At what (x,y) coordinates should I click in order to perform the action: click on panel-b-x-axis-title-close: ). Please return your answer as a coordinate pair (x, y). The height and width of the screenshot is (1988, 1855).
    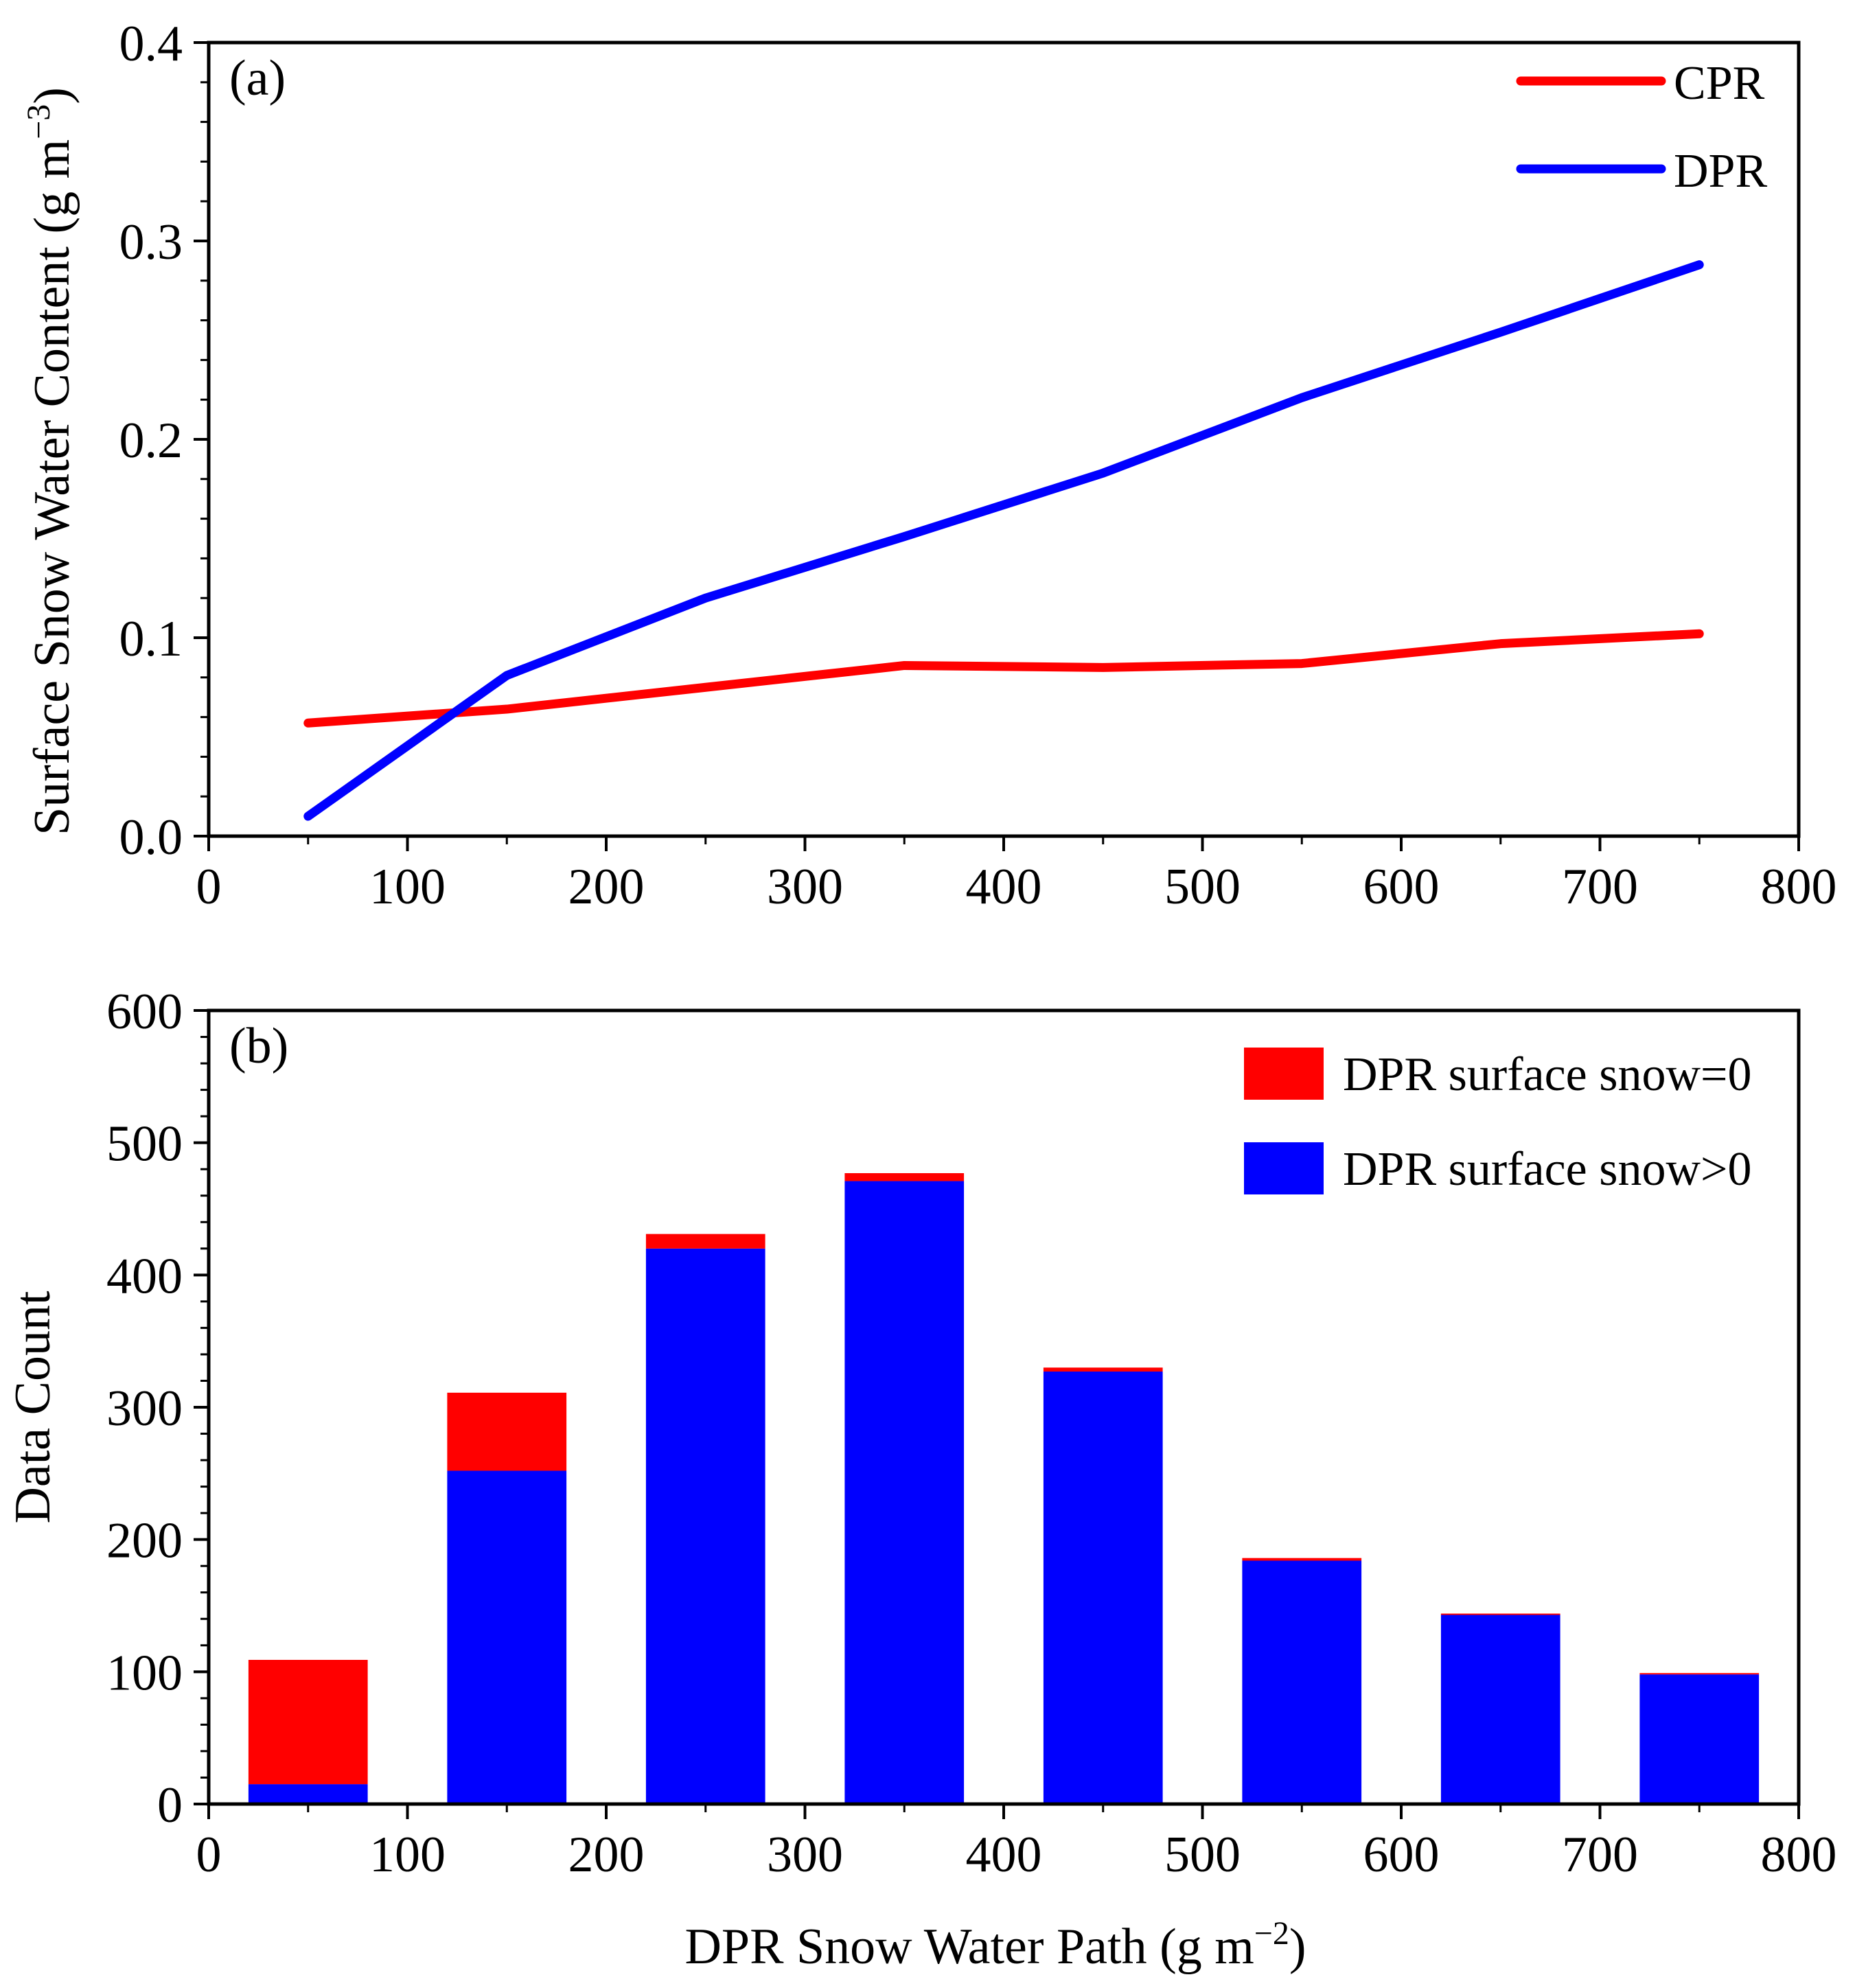
    Looking at the image, I should click on (1297, 1947).